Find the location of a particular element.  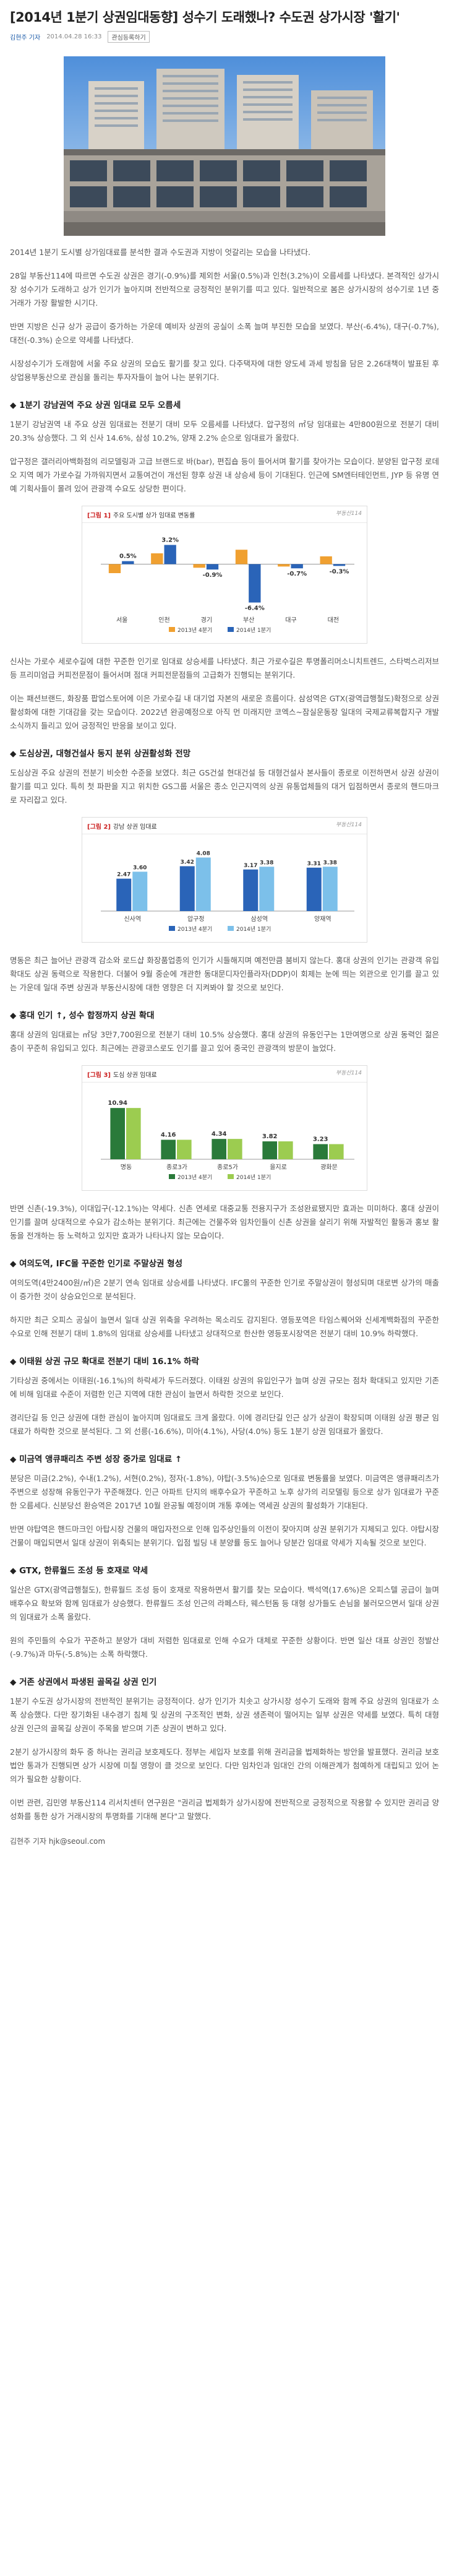

category-label: 부산 is located at coordinates (248, 620).